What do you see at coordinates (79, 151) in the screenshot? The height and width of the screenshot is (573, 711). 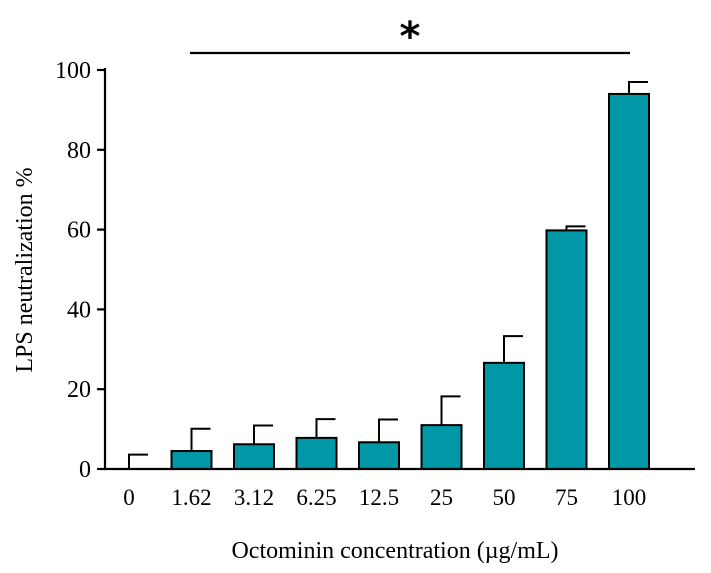 I see `y-tick-label-80: 80` at bounding box center [79, 151].